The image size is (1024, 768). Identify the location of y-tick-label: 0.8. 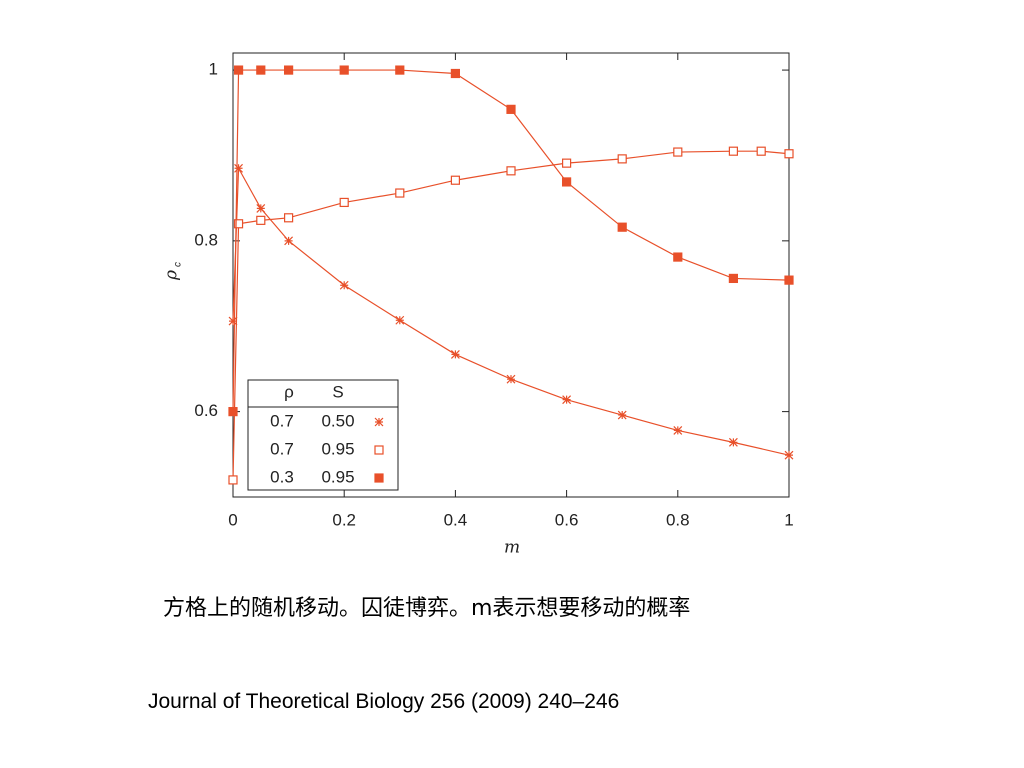
(206, 239).